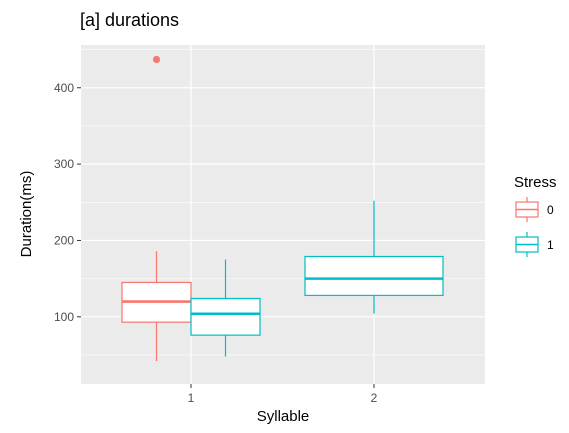 This screenshot has height=433, width=569. Describe the element at coordinates (534, 209) in the screenshot. I see `legend-entry-0: 0` at that location.